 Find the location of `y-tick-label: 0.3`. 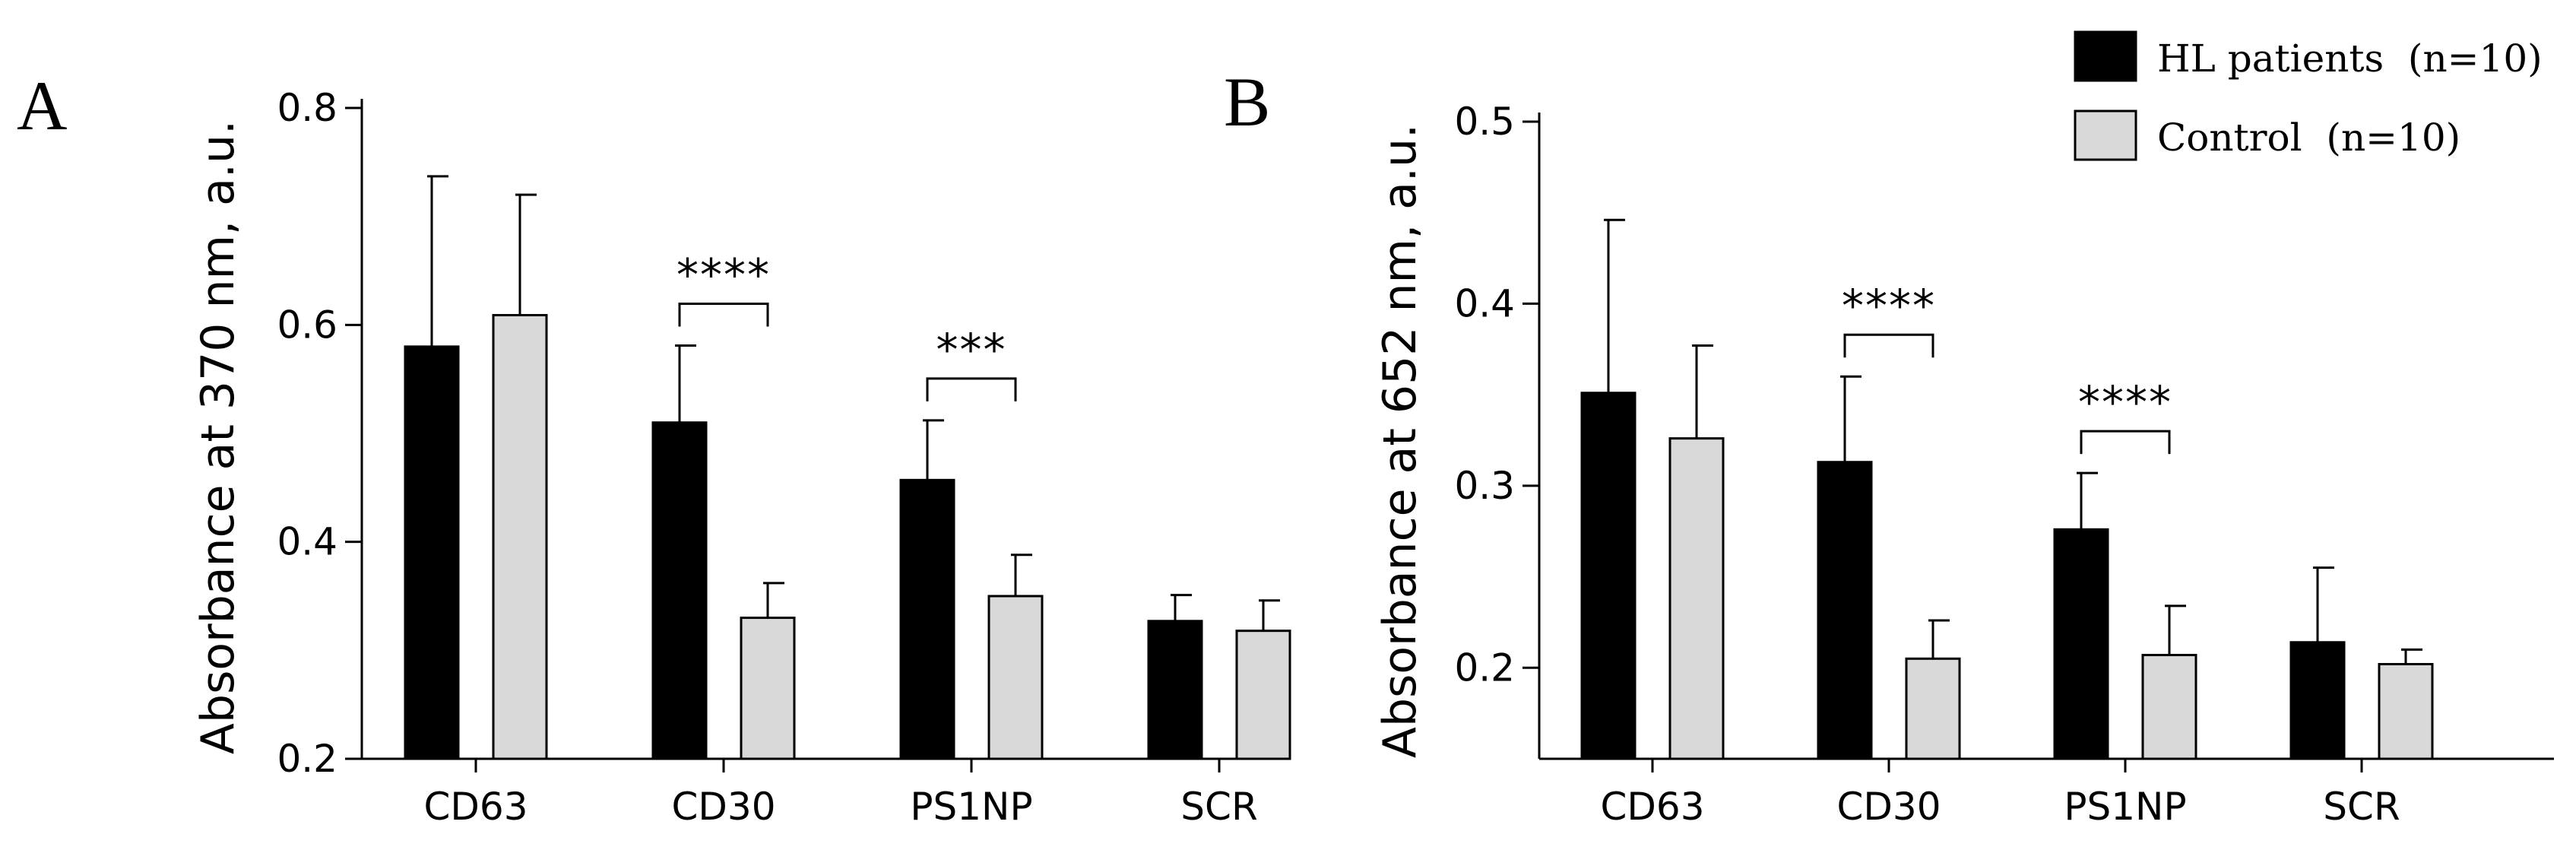

y-tick-label: 0.3 is located at coordinates (1484, 486).